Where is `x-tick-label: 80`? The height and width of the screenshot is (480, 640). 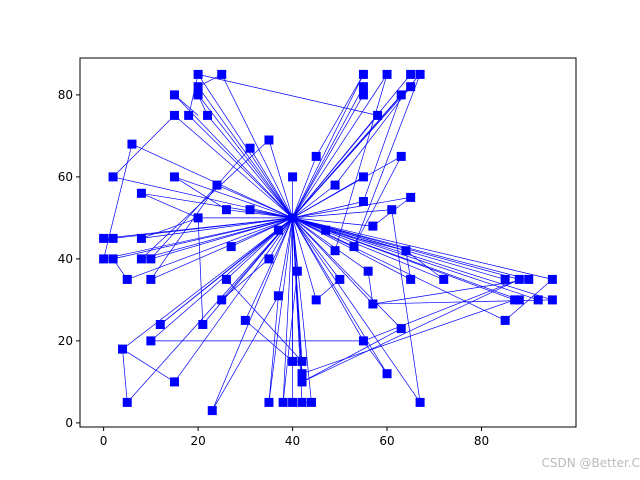
x-tick-label: 80 is located at coordinates (481, 441).